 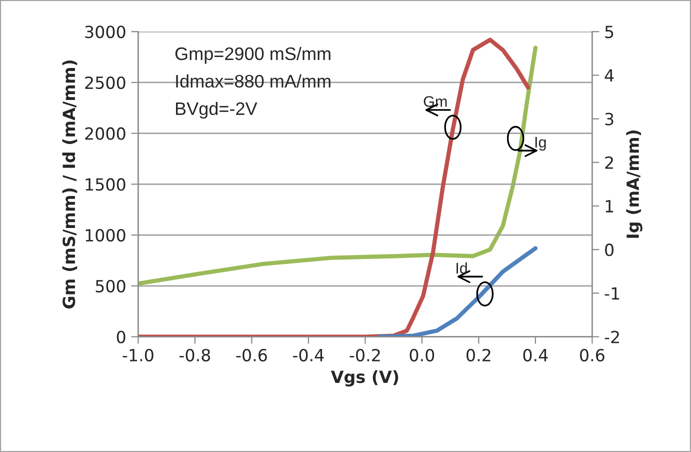 What do you see at coordinates (106, 184) in the screenshot?
I see `y-tick-label: 1500` at bounding box center [106, 184].